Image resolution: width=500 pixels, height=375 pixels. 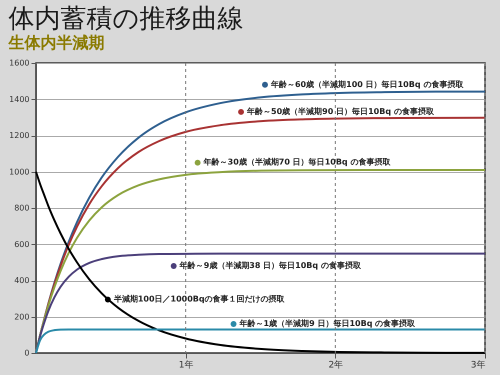 What do you see at coordinates (186, 365) in the screenshot?
I see `x-tick-label: 1年` at bounding box center [186, 365].